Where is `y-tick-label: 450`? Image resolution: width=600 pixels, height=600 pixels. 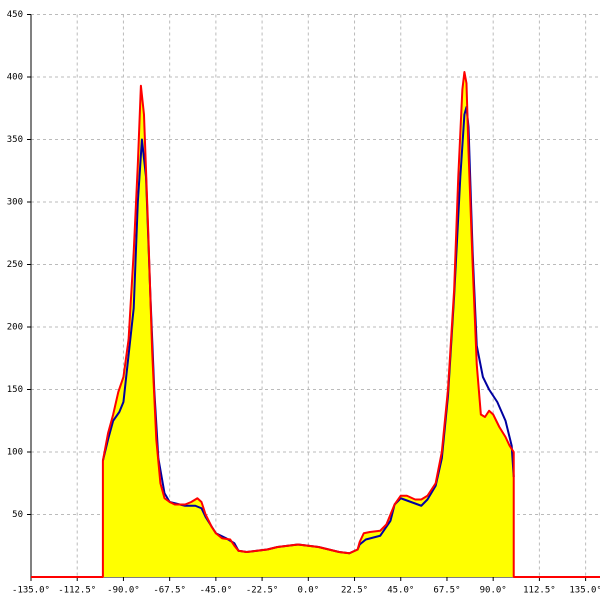 y-tick-label: 450 is located at coordinates (15, 15).